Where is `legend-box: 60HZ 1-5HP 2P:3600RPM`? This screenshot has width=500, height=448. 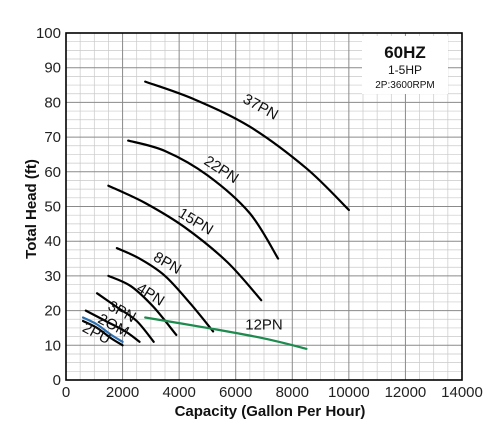
legend-box: 60HZ 1-5HP 2P:3600RPM is located at coordinates (405, 65).